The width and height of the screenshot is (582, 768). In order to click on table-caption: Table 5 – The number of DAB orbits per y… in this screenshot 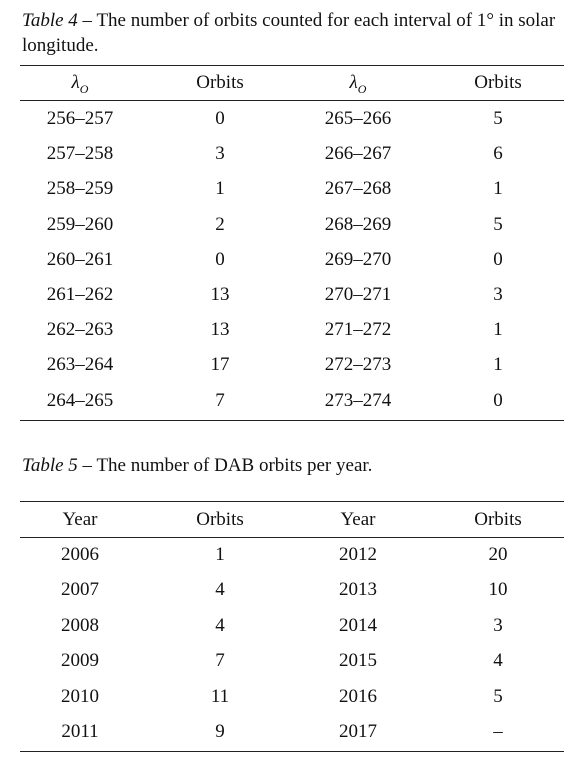, I will do `click(292, 465)`.